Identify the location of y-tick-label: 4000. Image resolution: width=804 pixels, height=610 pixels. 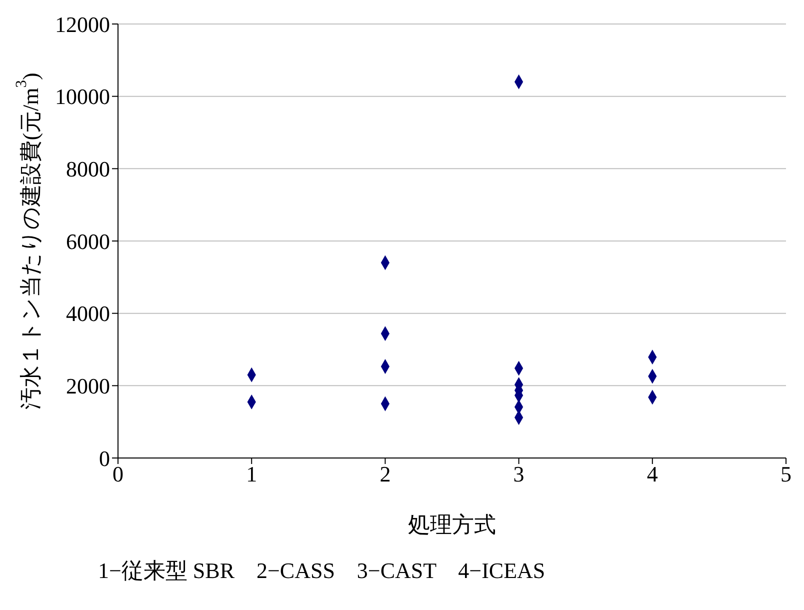
(88, 313).